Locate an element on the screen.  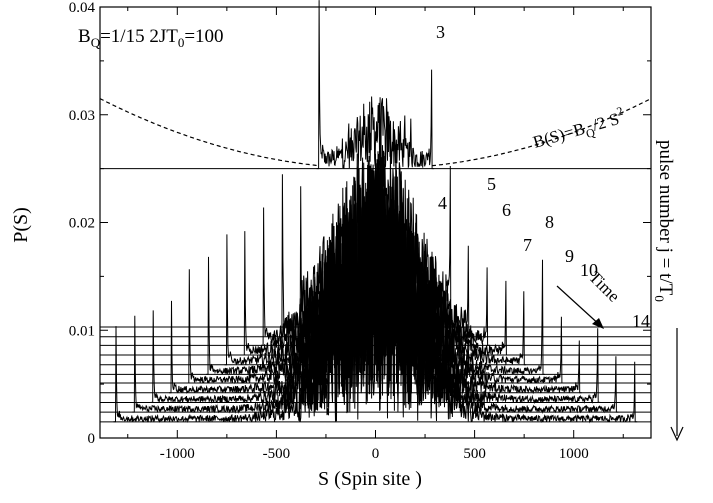
field-curve is located at coordinates (375, 132).